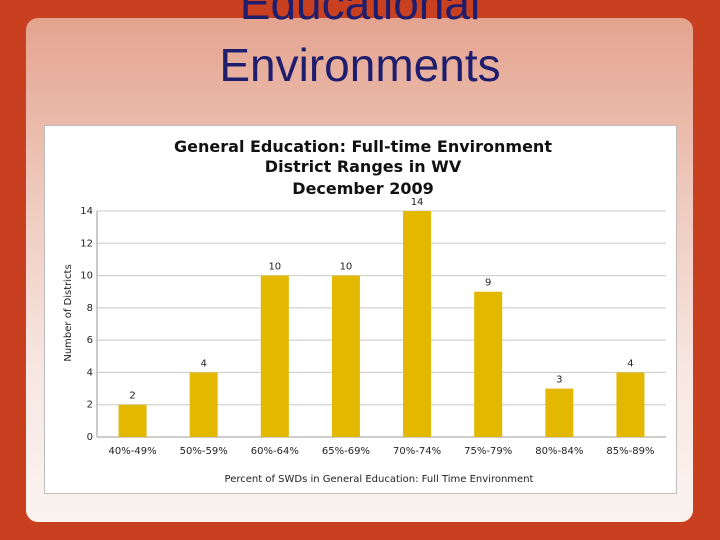  What do you see at coordinates (204, 451) in the screenshot?
I see `x-tick-label: 50%-59%` at bounding box center [204, 451].